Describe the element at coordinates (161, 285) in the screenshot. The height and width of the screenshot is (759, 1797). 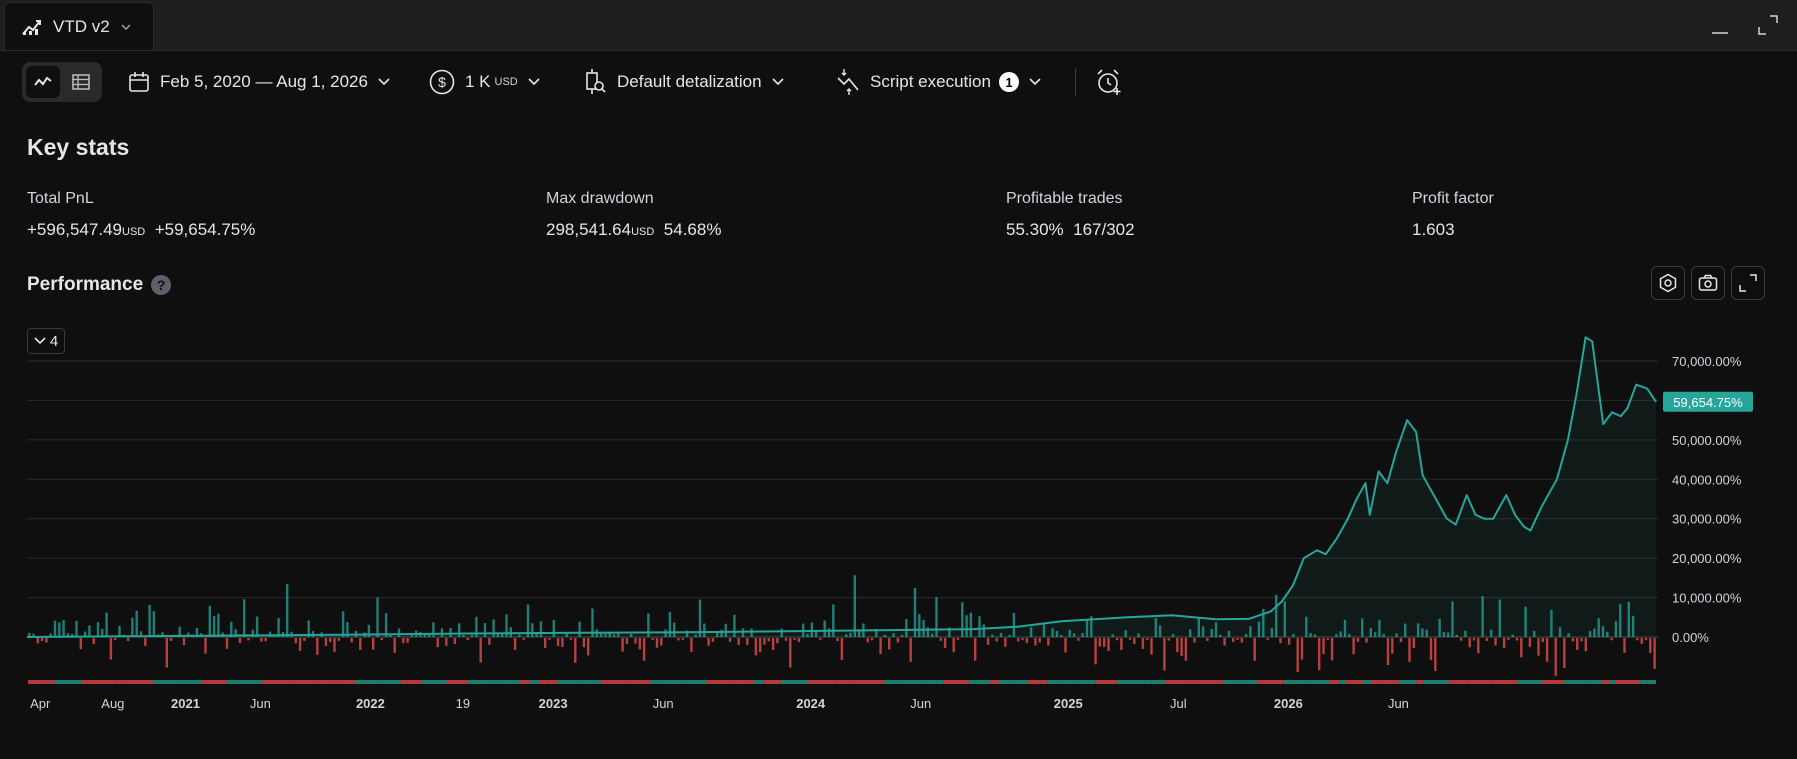
I see `help-icon: ?` at that location.